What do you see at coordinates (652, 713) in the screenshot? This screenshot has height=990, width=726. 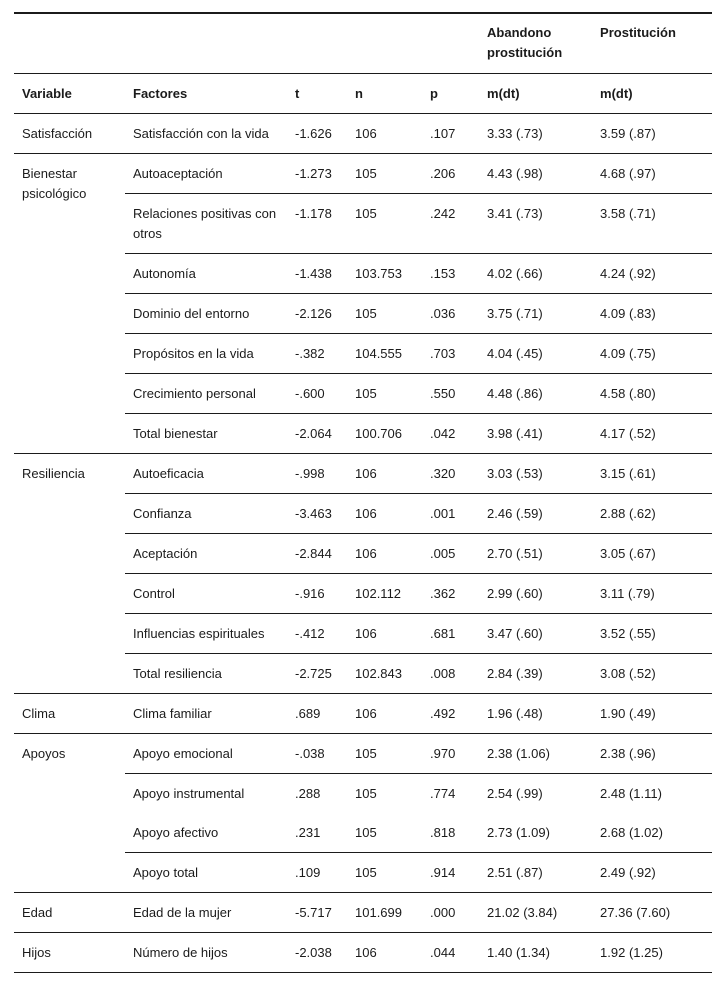 I see `m-prostitucion-cell: 1.90 (.49)` at bounding box center [652, 713].